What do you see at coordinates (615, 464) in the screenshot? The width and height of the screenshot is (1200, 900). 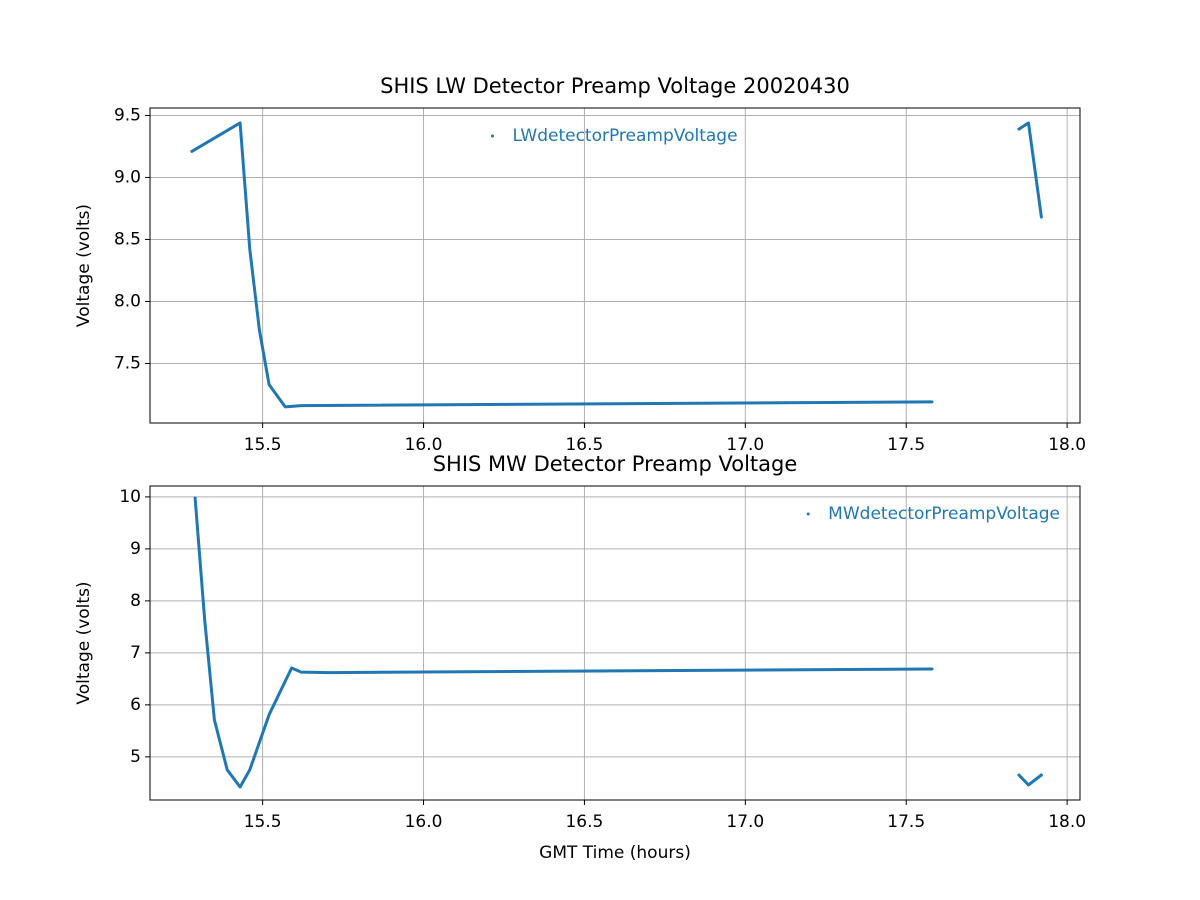 I see `chart-title: SHIS MW Detector Preamp Voltage` at bounding box center [615, 464].